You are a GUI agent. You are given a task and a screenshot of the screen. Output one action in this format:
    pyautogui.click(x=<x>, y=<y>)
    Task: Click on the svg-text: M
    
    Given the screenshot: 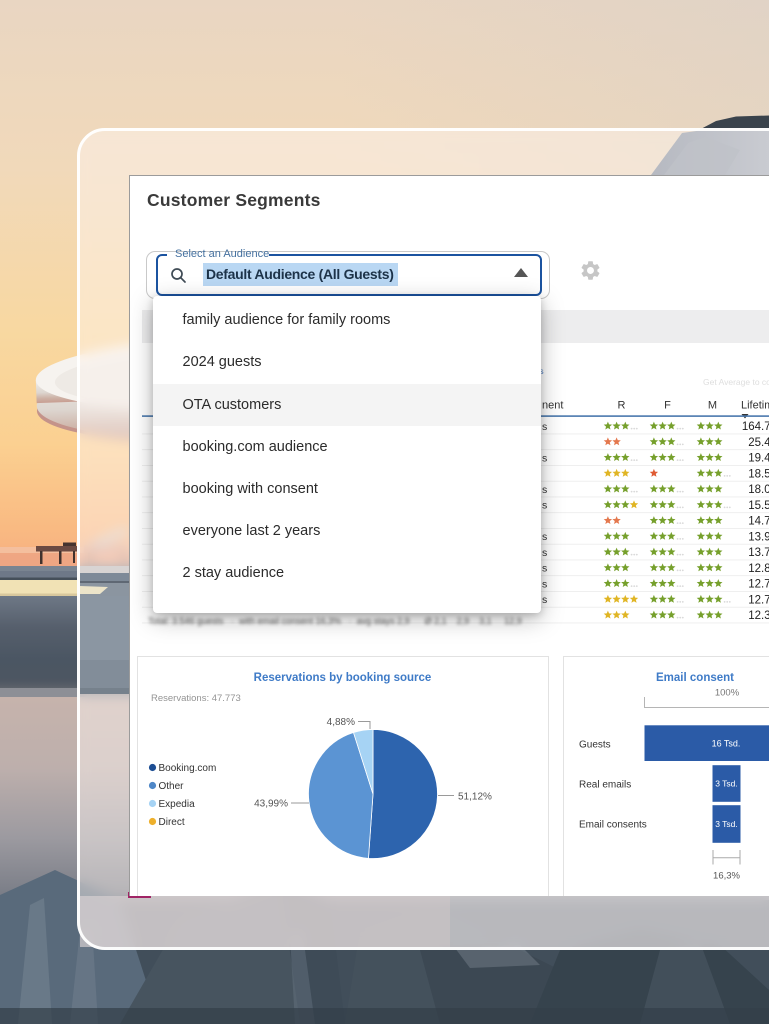 What is the action you would take?
    pyautogui.click(x=712, y=405)
    